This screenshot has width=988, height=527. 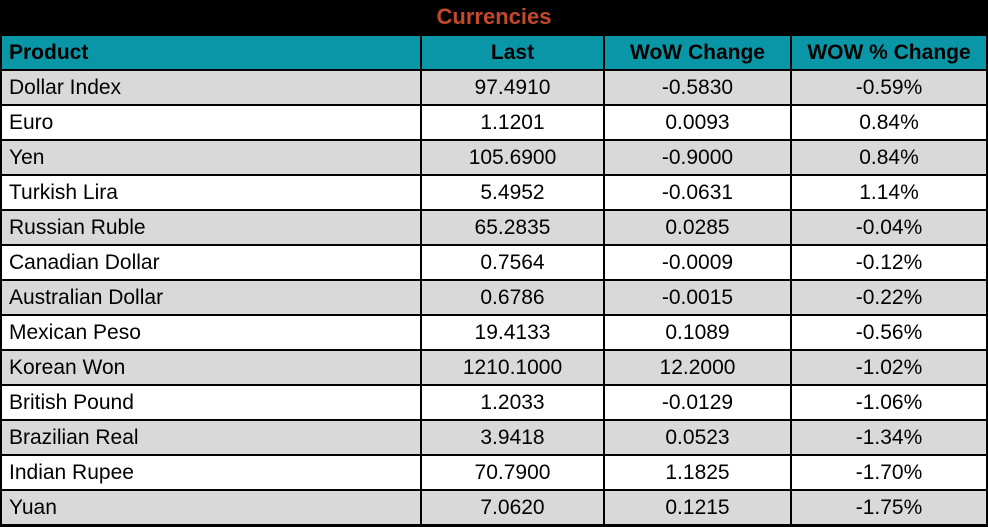 What do you see at coordinates (512, 192) in the screenshot?
I see `last-cell: 5.4952` at bounding box center [512, 192].